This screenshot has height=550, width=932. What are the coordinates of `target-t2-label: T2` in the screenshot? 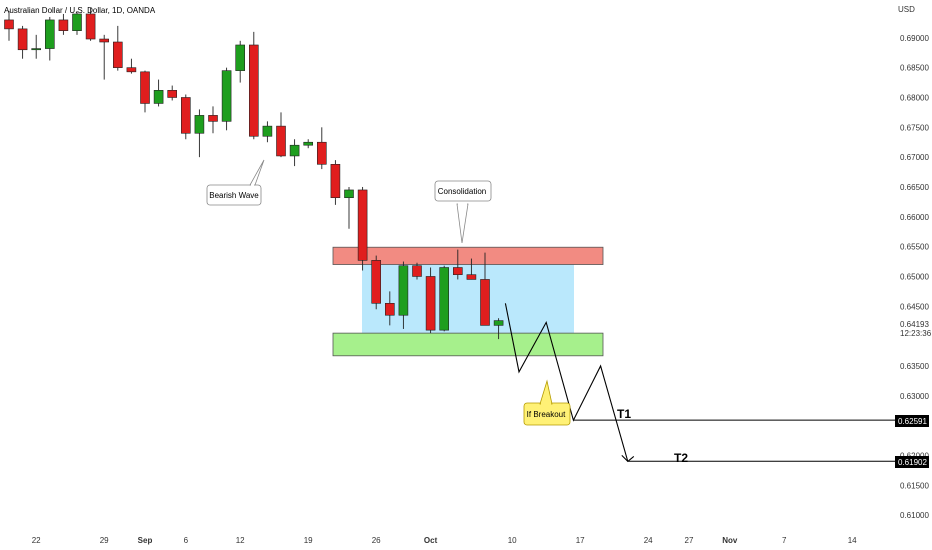 It's located at (681, 458).